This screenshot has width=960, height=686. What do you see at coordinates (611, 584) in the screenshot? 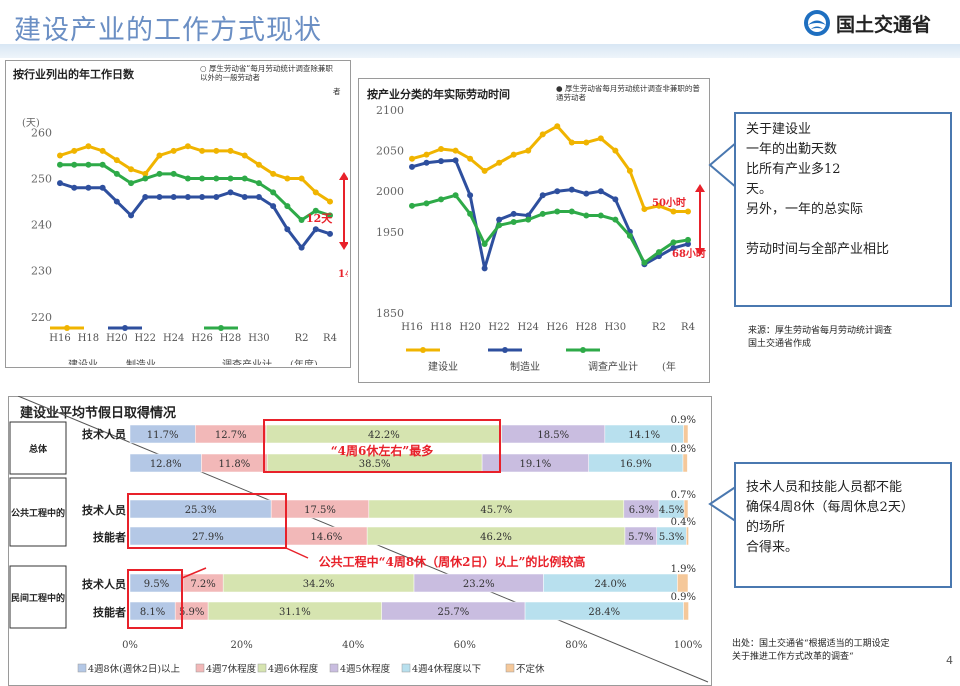
I see `chart3-value-label: 24.0%` at bounding box center [611, 584].